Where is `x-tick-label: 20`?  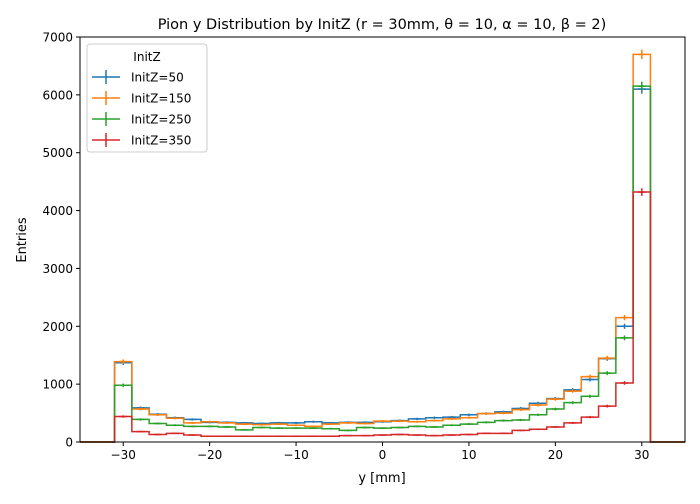 x-tick-label: 20 is located at coordinates (555, 455).